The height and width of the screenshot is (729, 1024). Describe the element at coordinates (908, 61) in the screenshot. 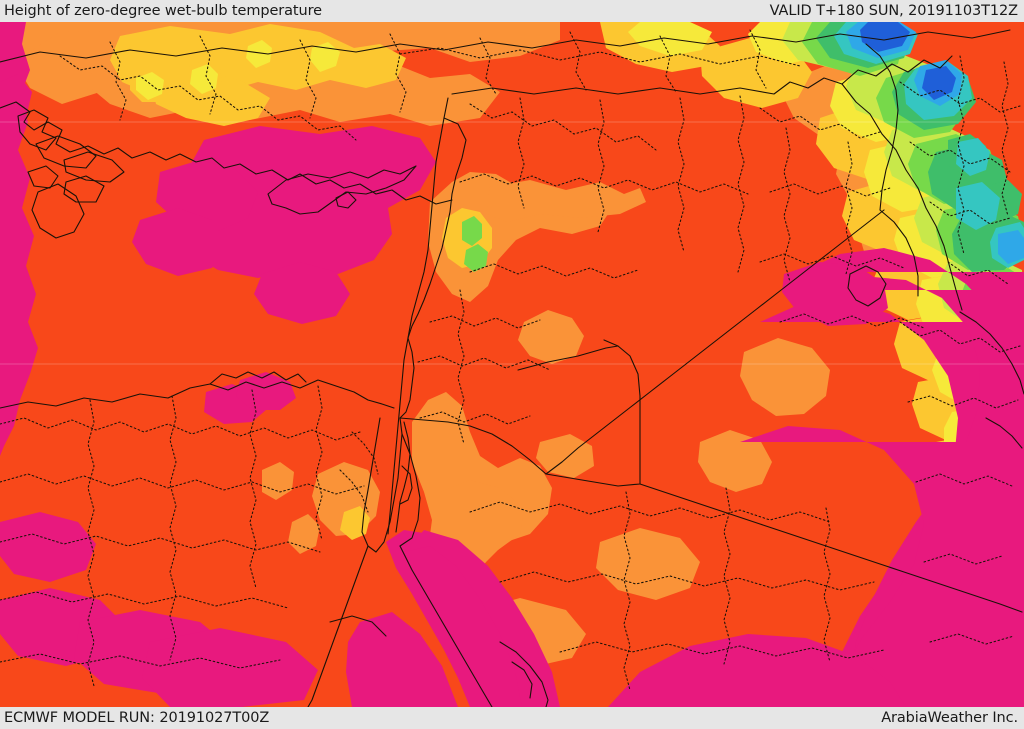

I see `field-band-lowest` at that location.